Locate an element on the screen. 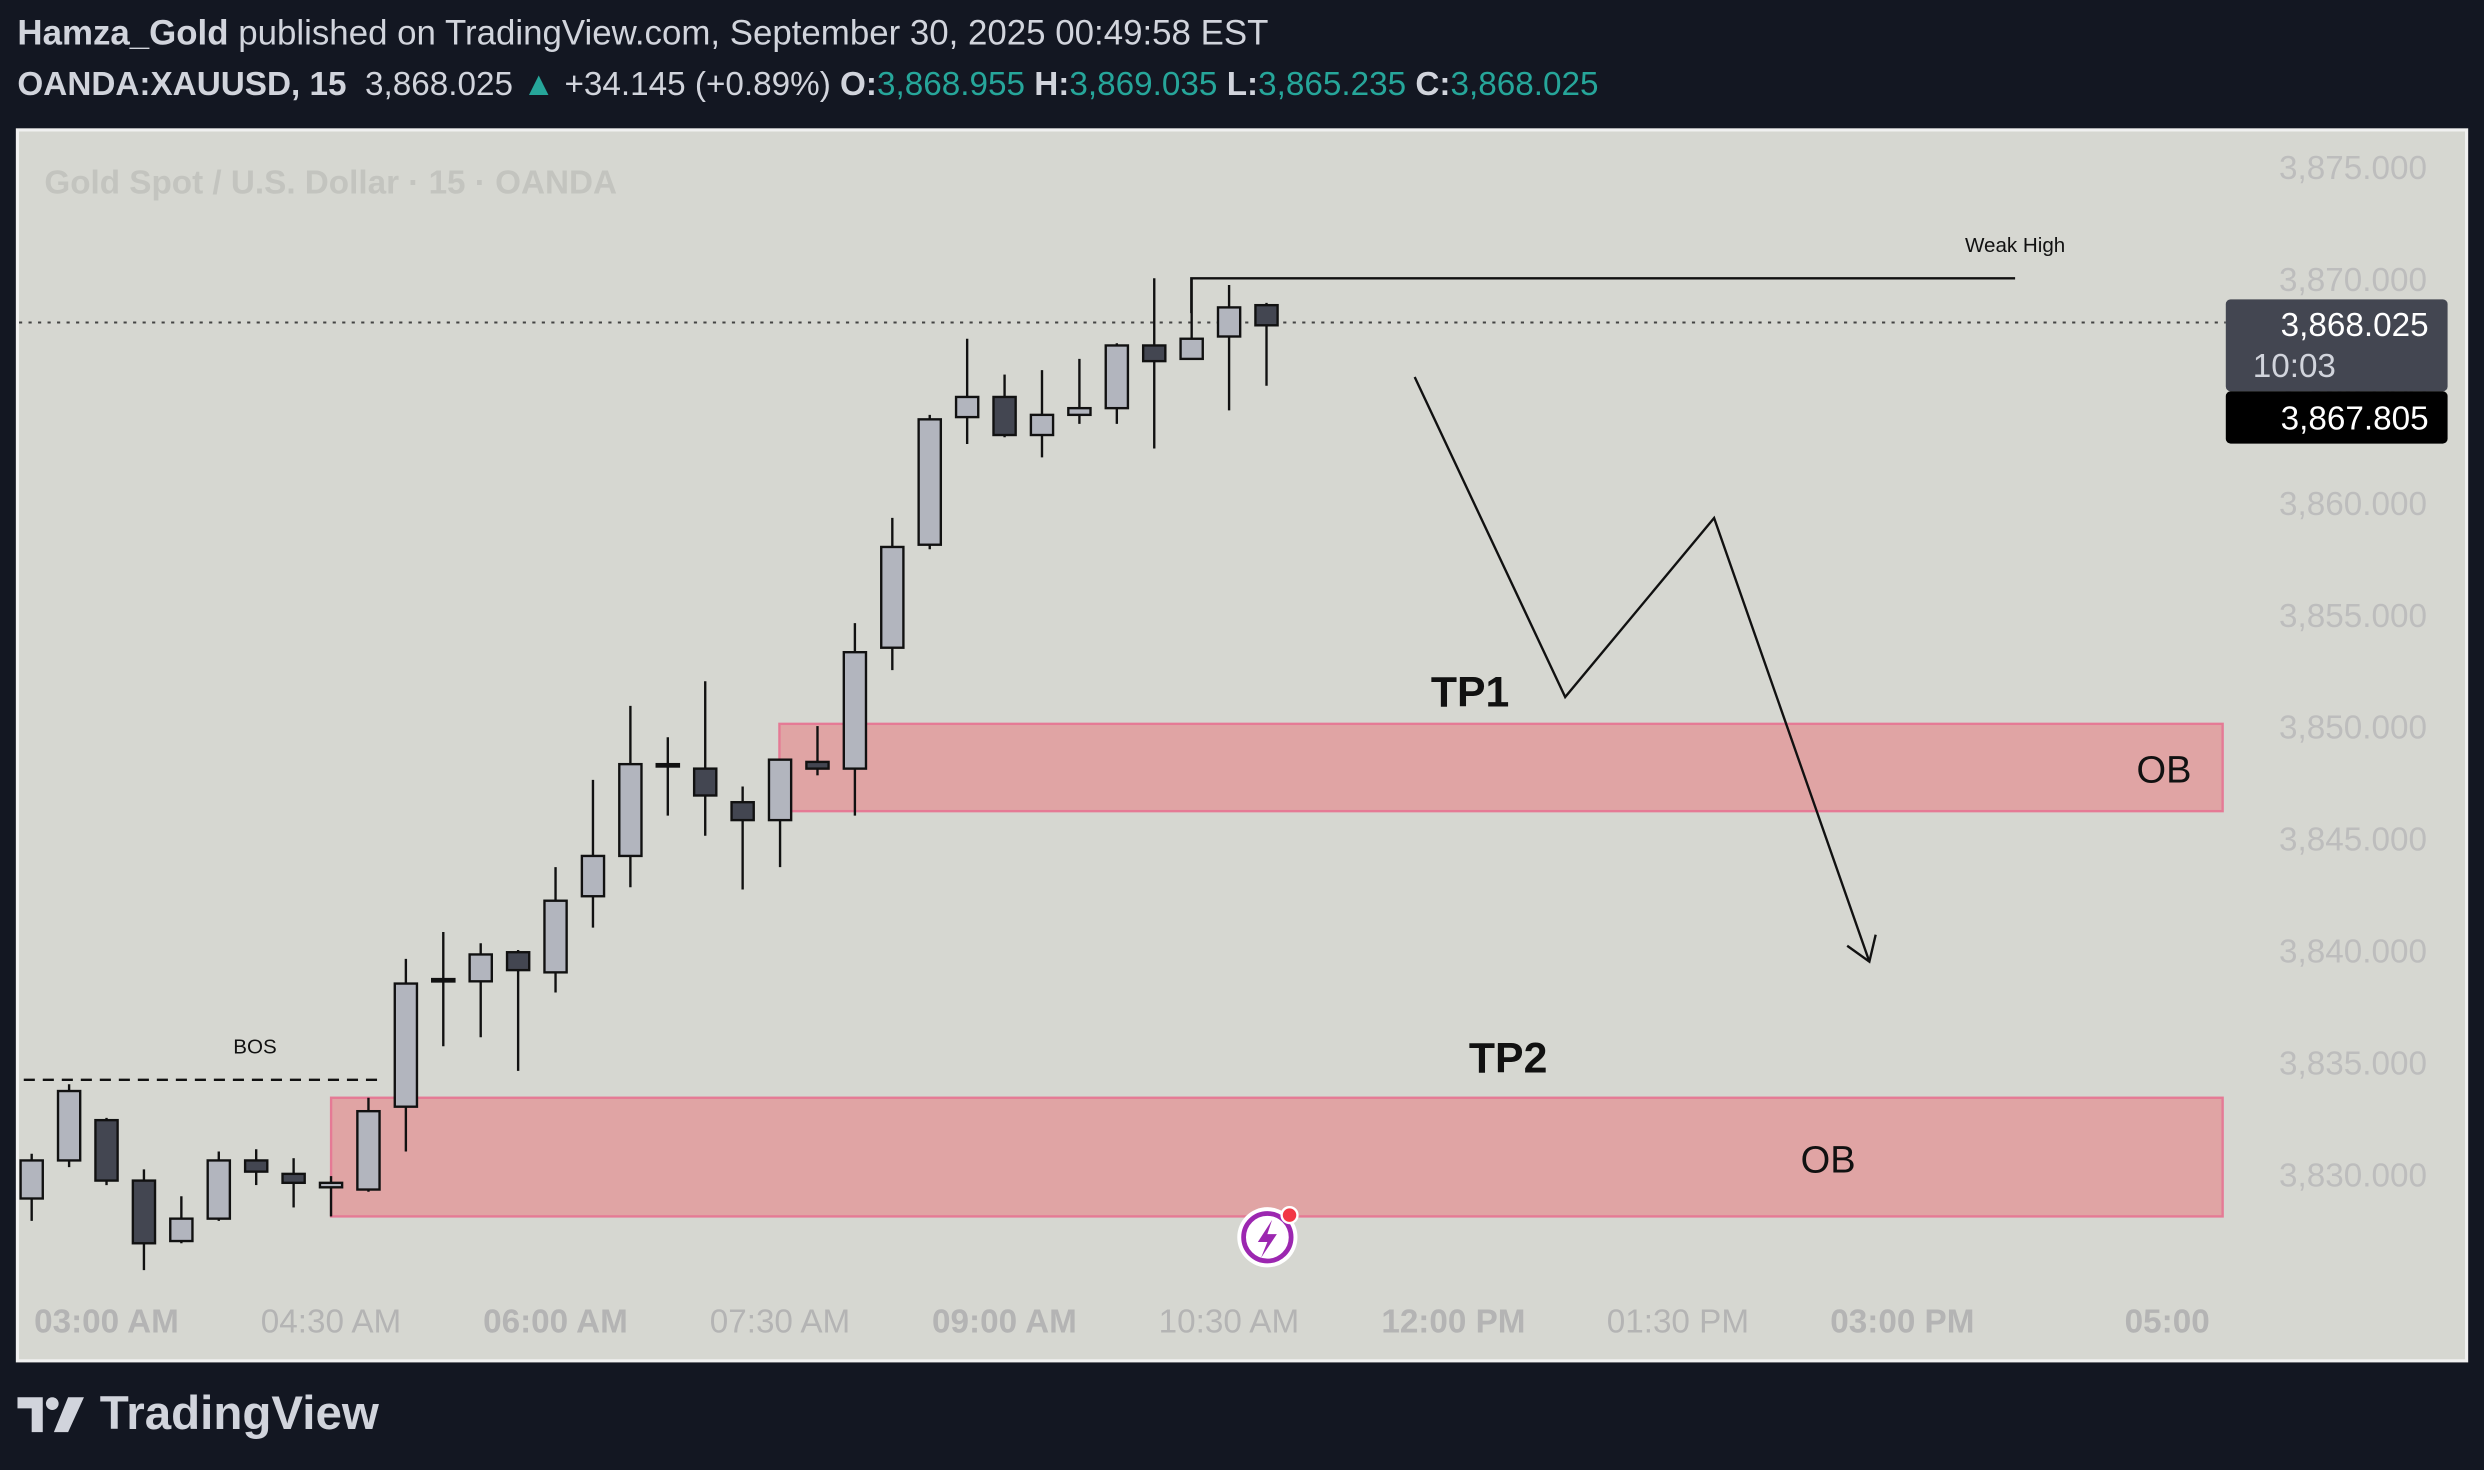 This screenshot has width=2484, height=1470. author-name: Hamza_Gold is located at coordinates (123, 32).